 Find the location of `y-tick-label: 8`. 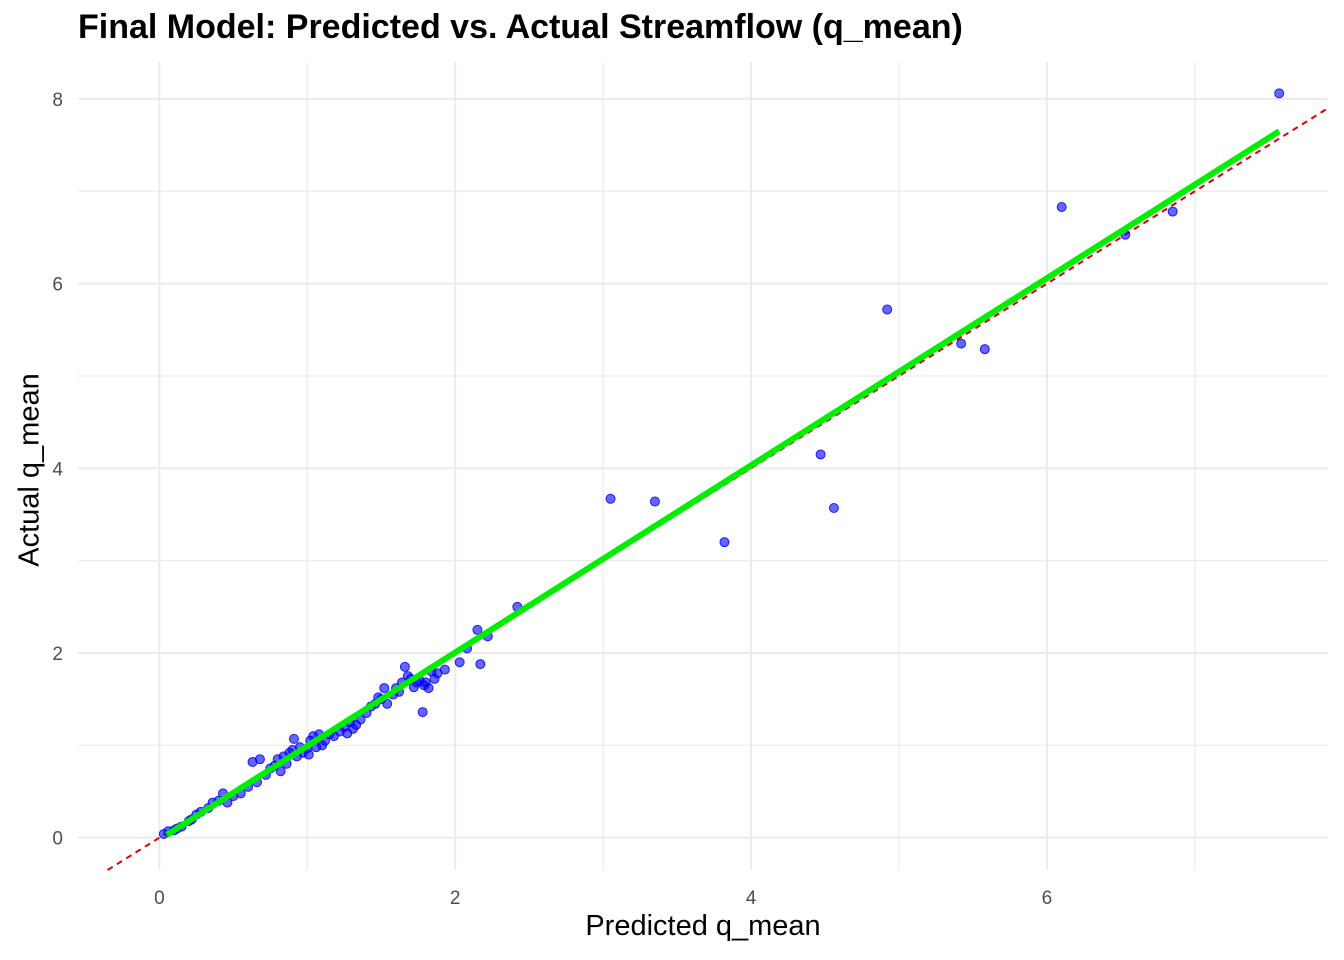

y-tick-label: 8 is located at coordinates (57, 100).